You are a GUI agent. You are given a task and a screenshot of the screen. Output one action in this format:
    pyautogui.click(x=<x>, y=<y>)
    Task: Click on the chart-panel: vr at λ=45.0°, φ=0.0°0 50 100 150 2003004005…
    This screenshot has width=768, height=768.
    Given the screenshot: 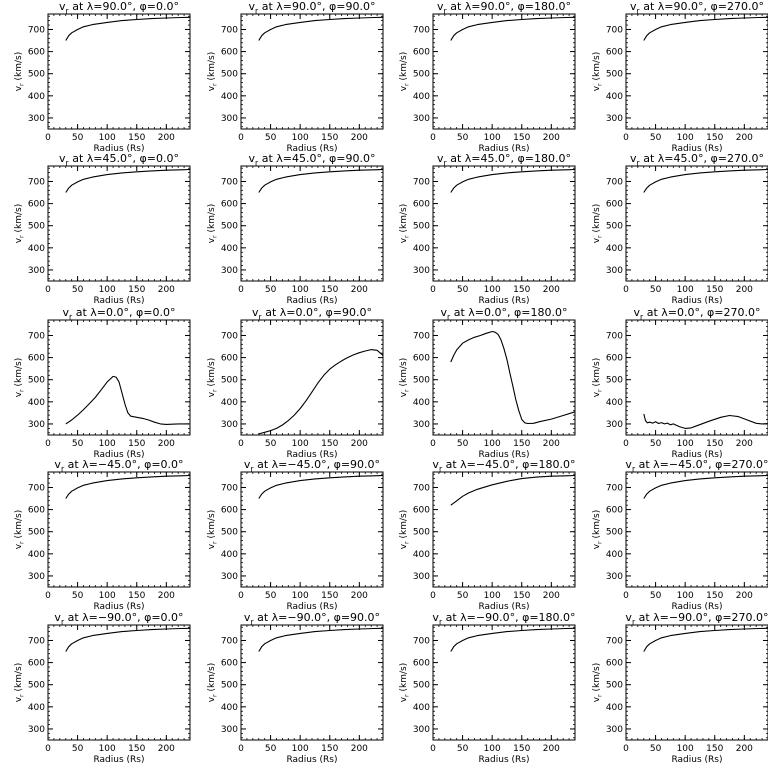 What is the action you would take?
    pyautogui.click(x=102, y=229)
    